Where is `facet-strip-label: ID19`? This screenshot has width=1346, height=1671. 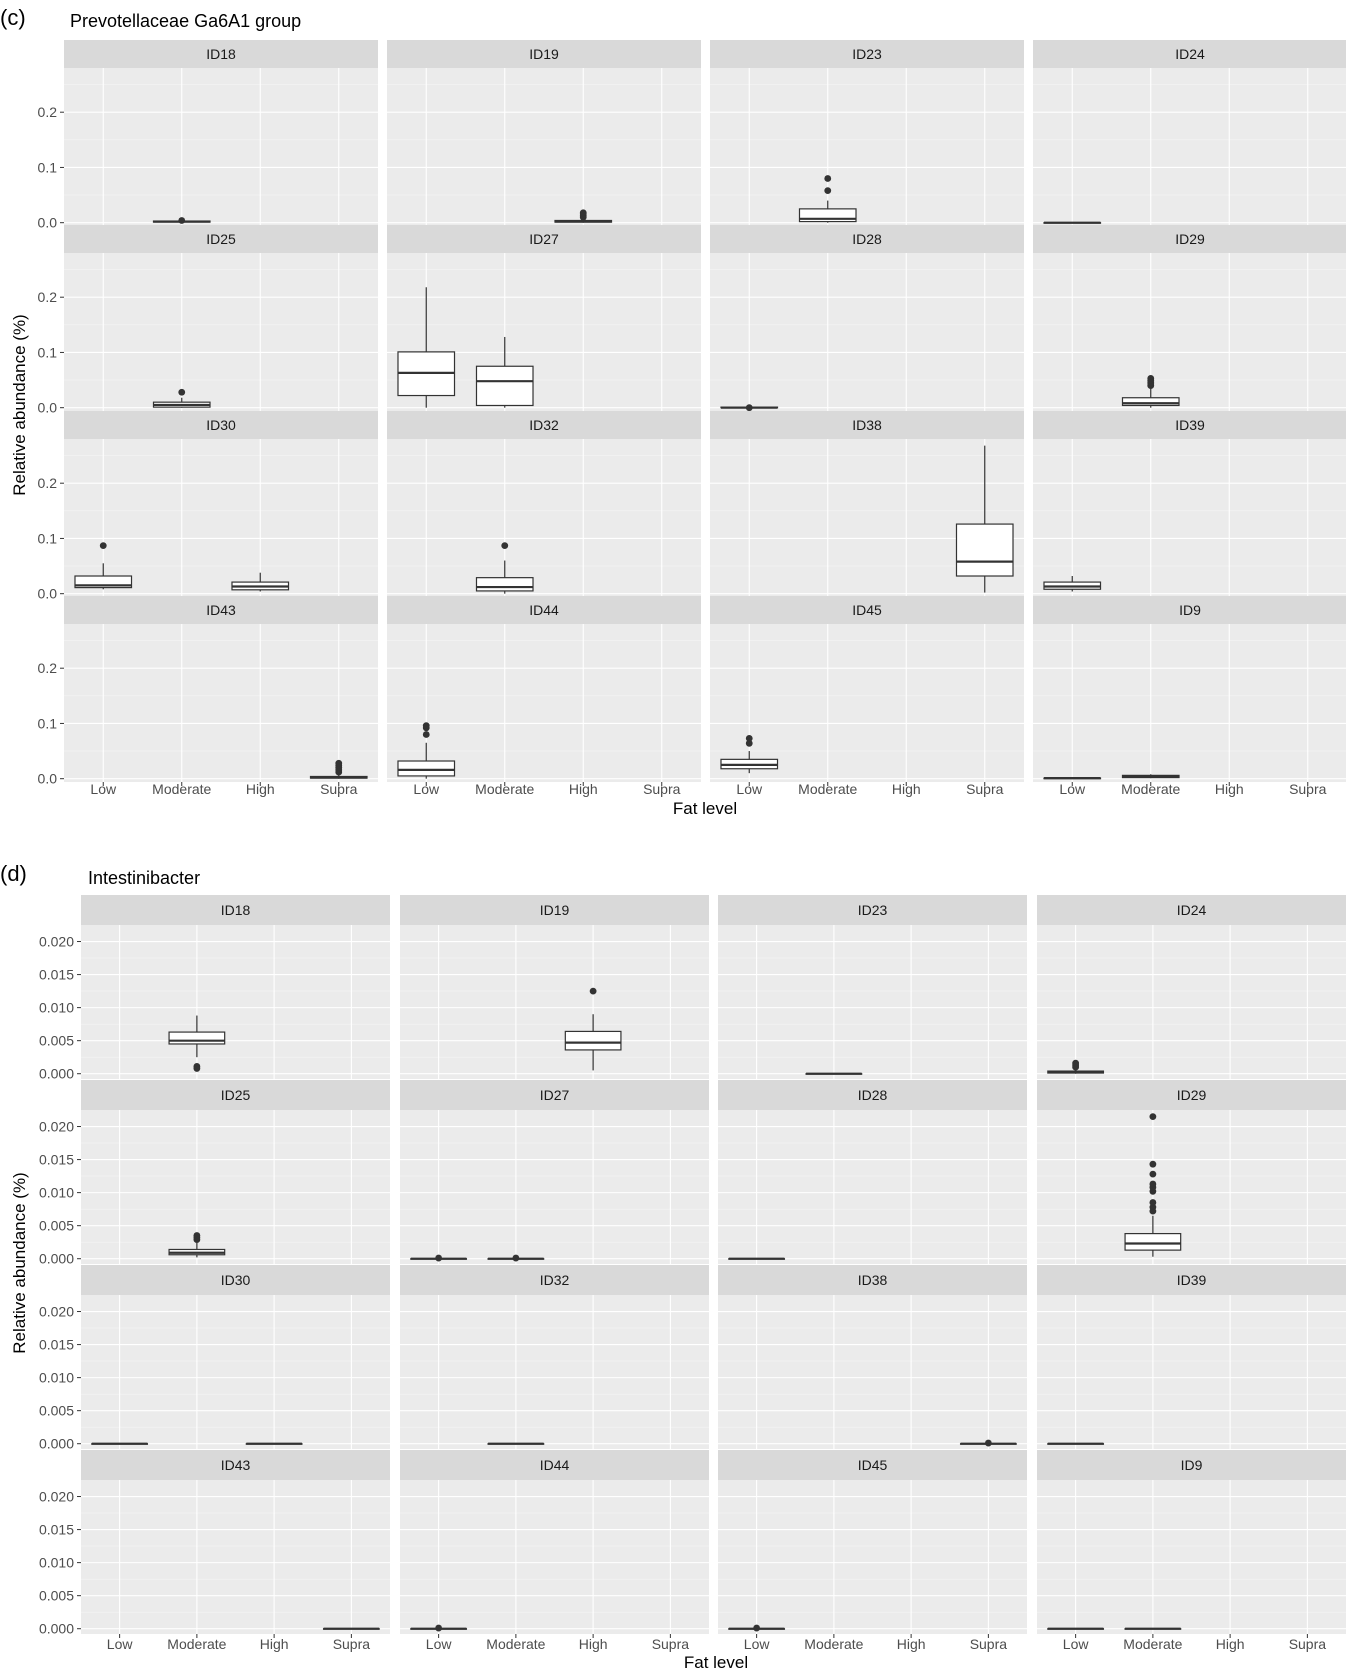 facet-strip-label: ID19 is located at coordinates (544, 54).